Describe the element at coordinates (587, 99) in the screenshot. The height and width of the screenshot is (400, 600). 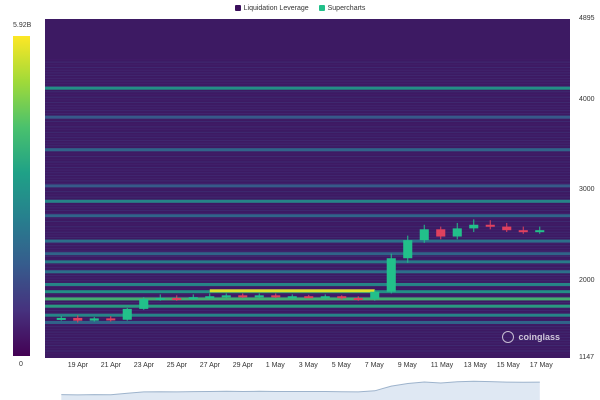
I see `y-tick-label: 4000` at that location.